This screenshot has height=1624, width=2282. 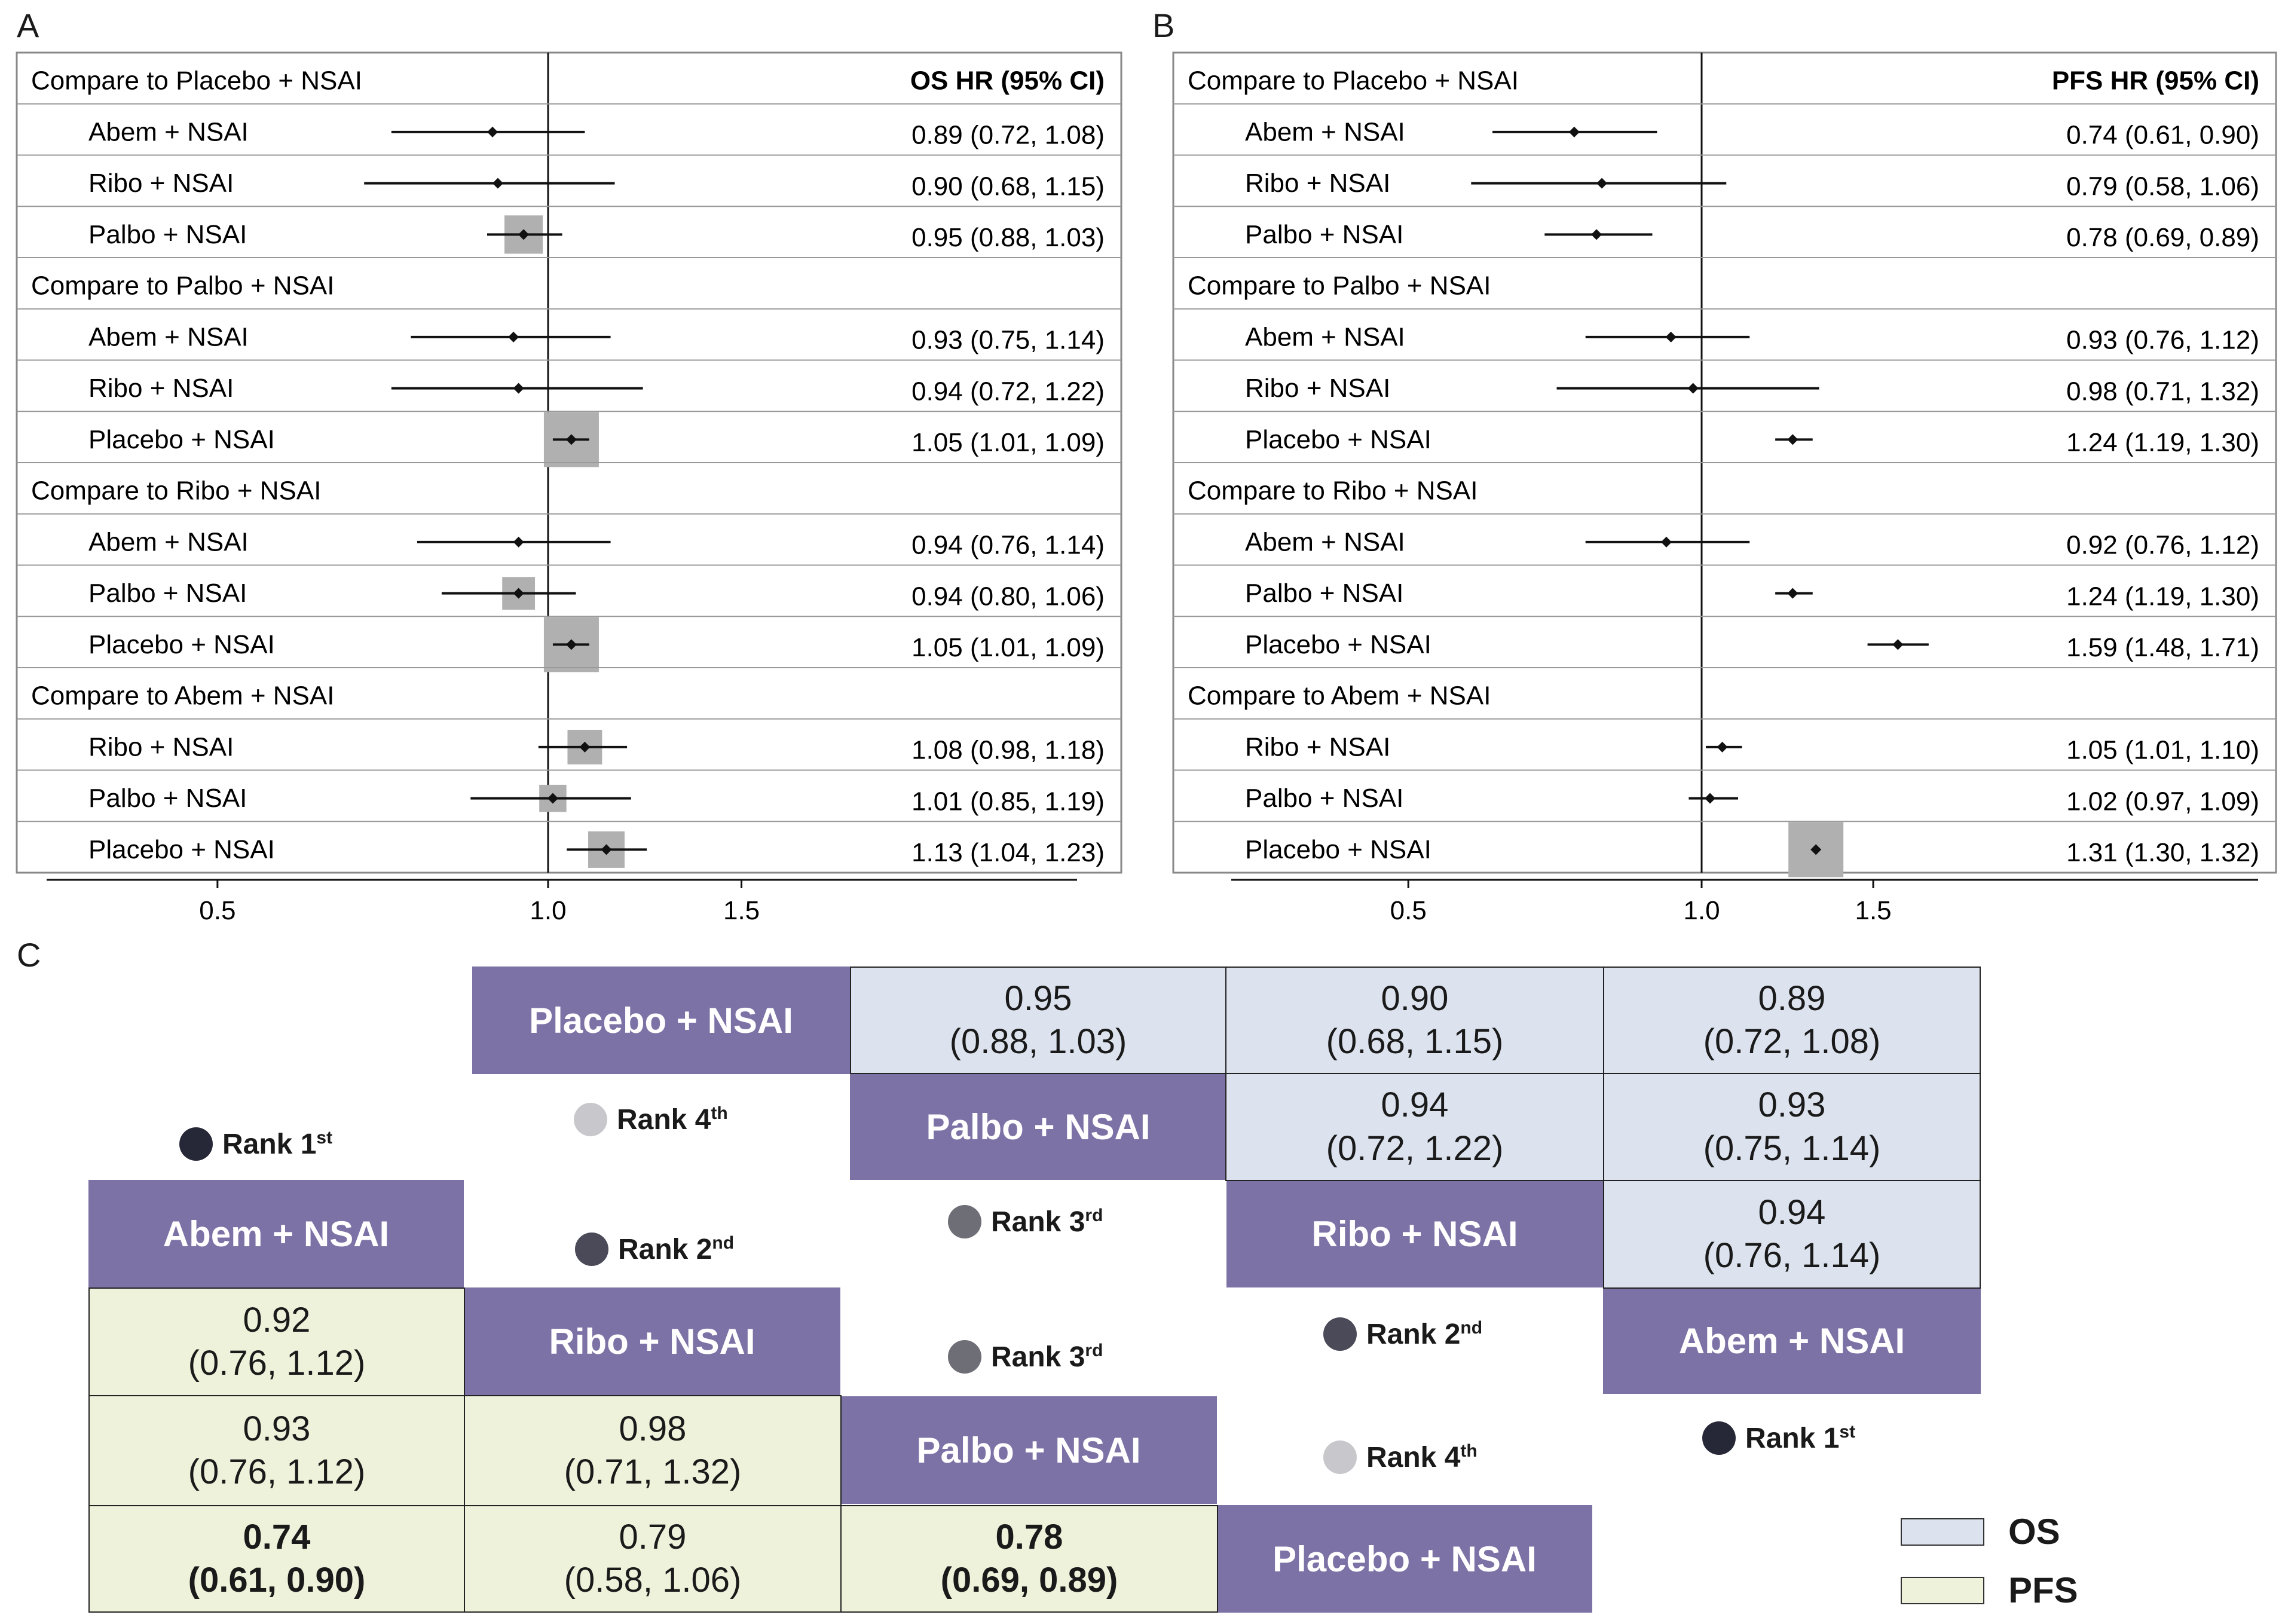 I want to click on os-header-abem: Abem + NSAI, so click(x=1792, y=1340).